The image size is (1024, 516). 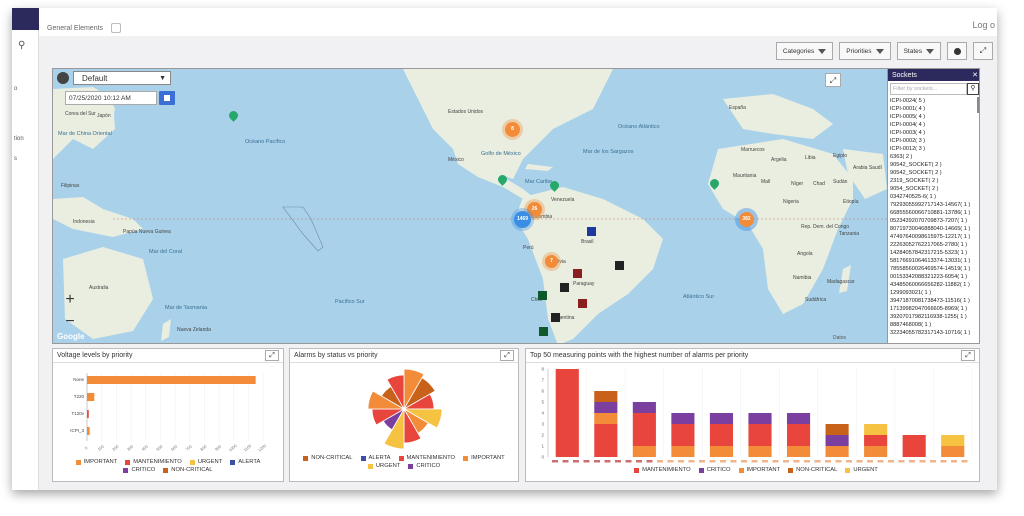 I want to click on brand-logo, so click(x=25, y=19).